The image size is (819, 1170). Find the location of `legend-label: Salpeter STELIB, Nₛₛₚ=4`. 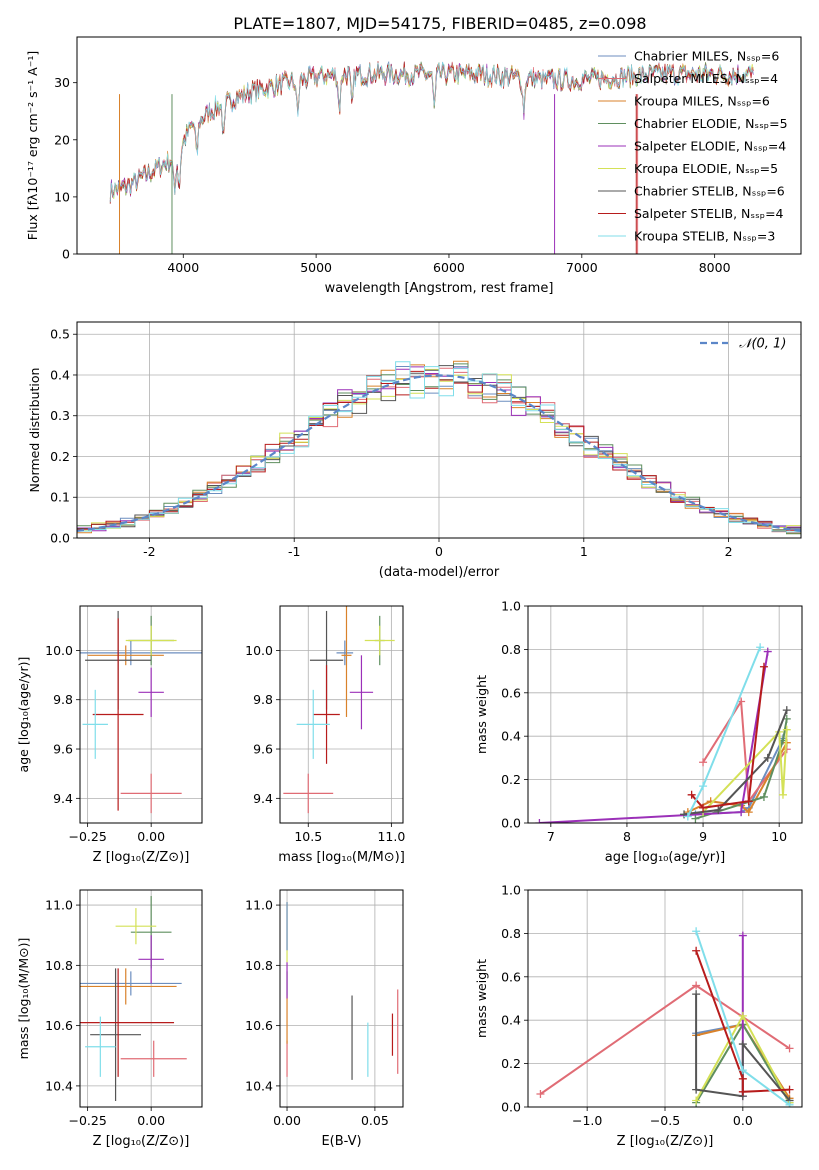

legend-label: Salpeter STELIB, Nₛₛₚ=4 is located at coordinates (709, 213).